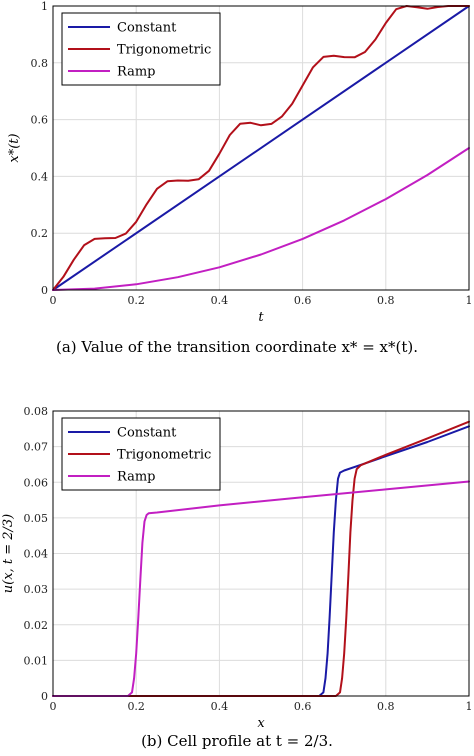 The image size is (474, 756). What do you see at coordinates (40, 120) in the screenshot?
I see `chart-a-y-tick-label: 0.6` at bounding box center [40, 120].